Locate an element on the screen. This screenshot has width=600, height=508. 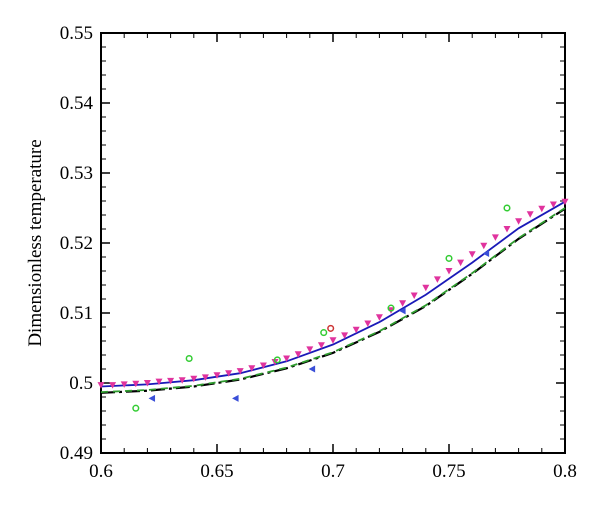
x-tick-label: 0.8 is located at coordinates (565, 471).